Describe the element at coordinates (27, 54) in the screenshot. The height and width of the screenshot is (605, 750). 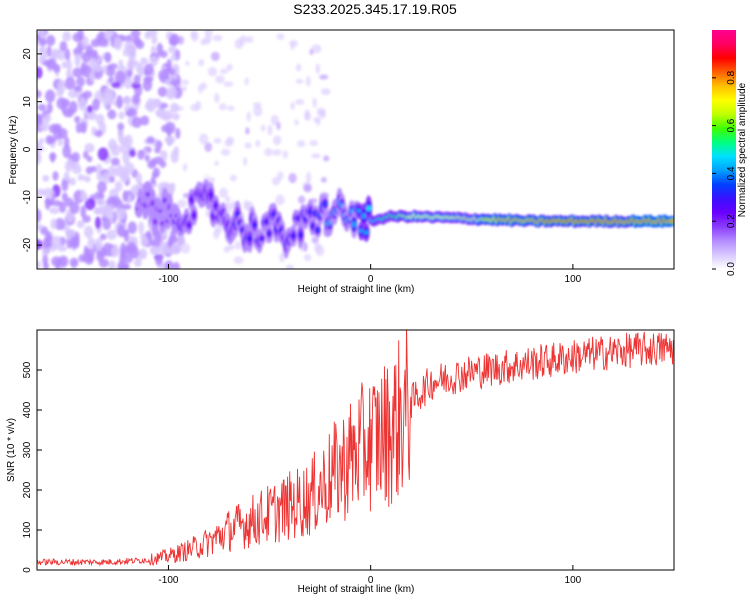
I see `top-y-tick-label: 20` at that location.